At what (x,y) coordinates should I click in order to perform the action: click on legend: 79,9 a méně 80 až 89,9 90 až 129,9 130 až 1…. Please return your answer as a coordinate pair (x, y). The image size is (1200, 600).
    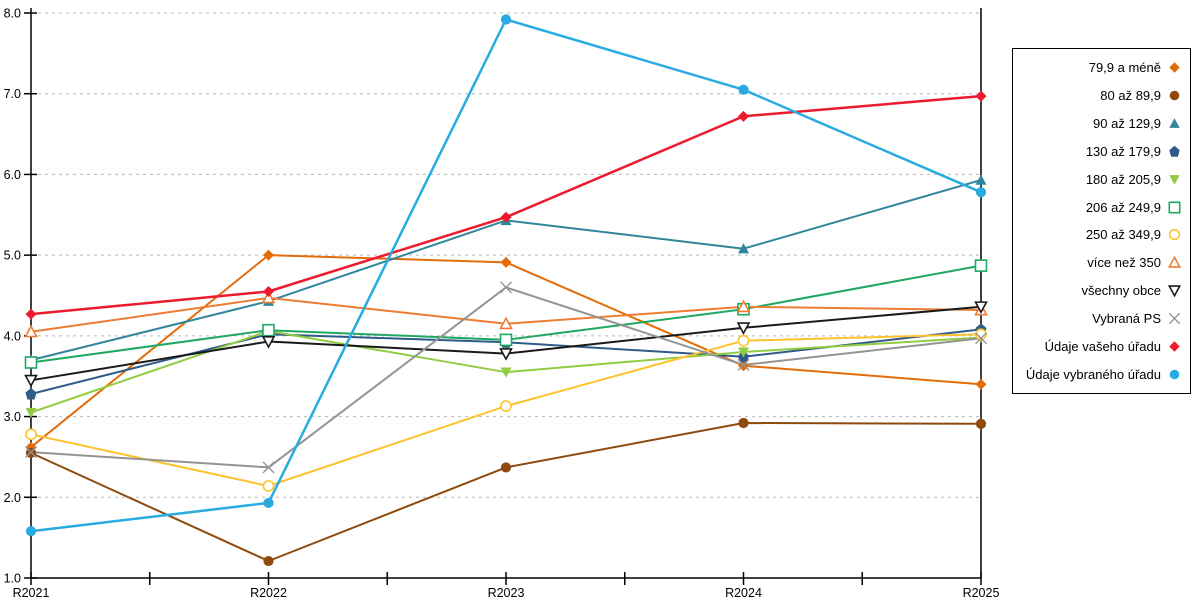
    Looking at the image, I should click on (1101, 221).